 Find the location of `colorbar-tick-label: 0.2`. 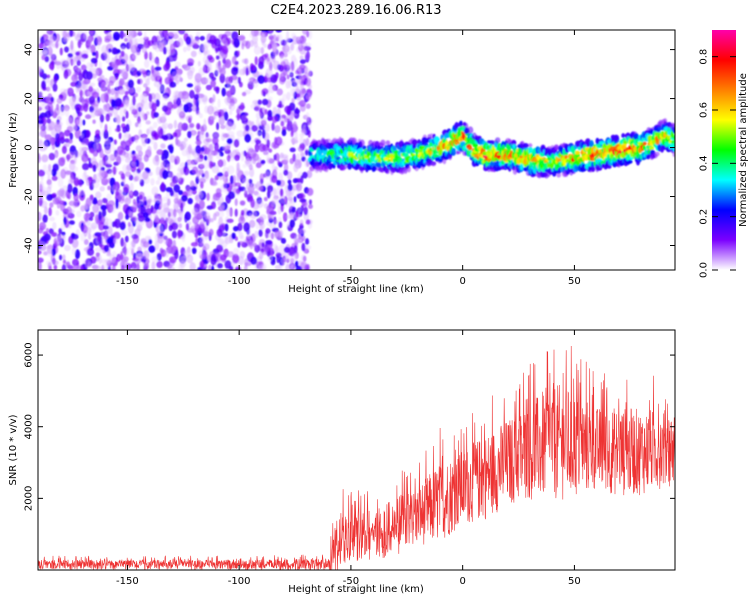

colorbar-tick-label: 0.2 is located at coordinates (704, 217).